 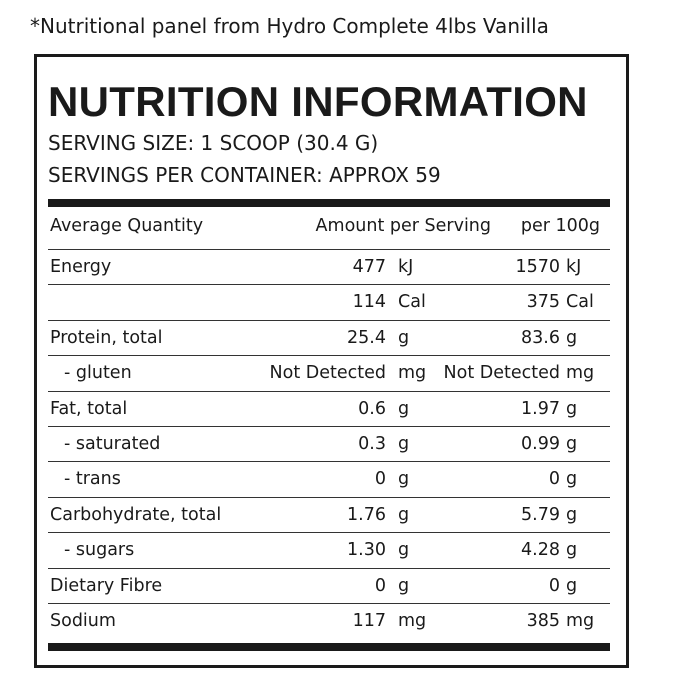 I want to click on column-header: Amount per Serving, so click(x=403, y=226).